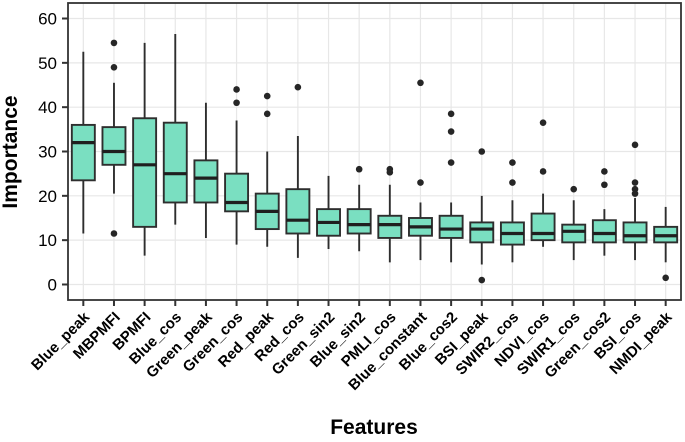 The width and height of the screenshot is (685, 442). I want to click on y-tick-label: 0, so click(52, 284).